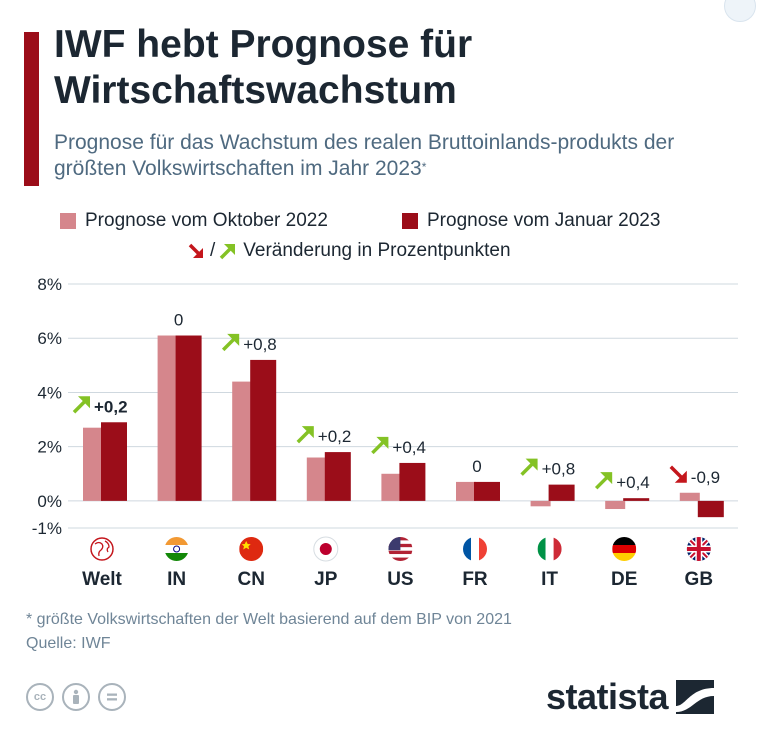 The width and height of the screenshot is (759, 749). What do you see at coordinates (698, 549) in the screenshot?
I see `flag-uk-icon` at bounding box center [698, 549].